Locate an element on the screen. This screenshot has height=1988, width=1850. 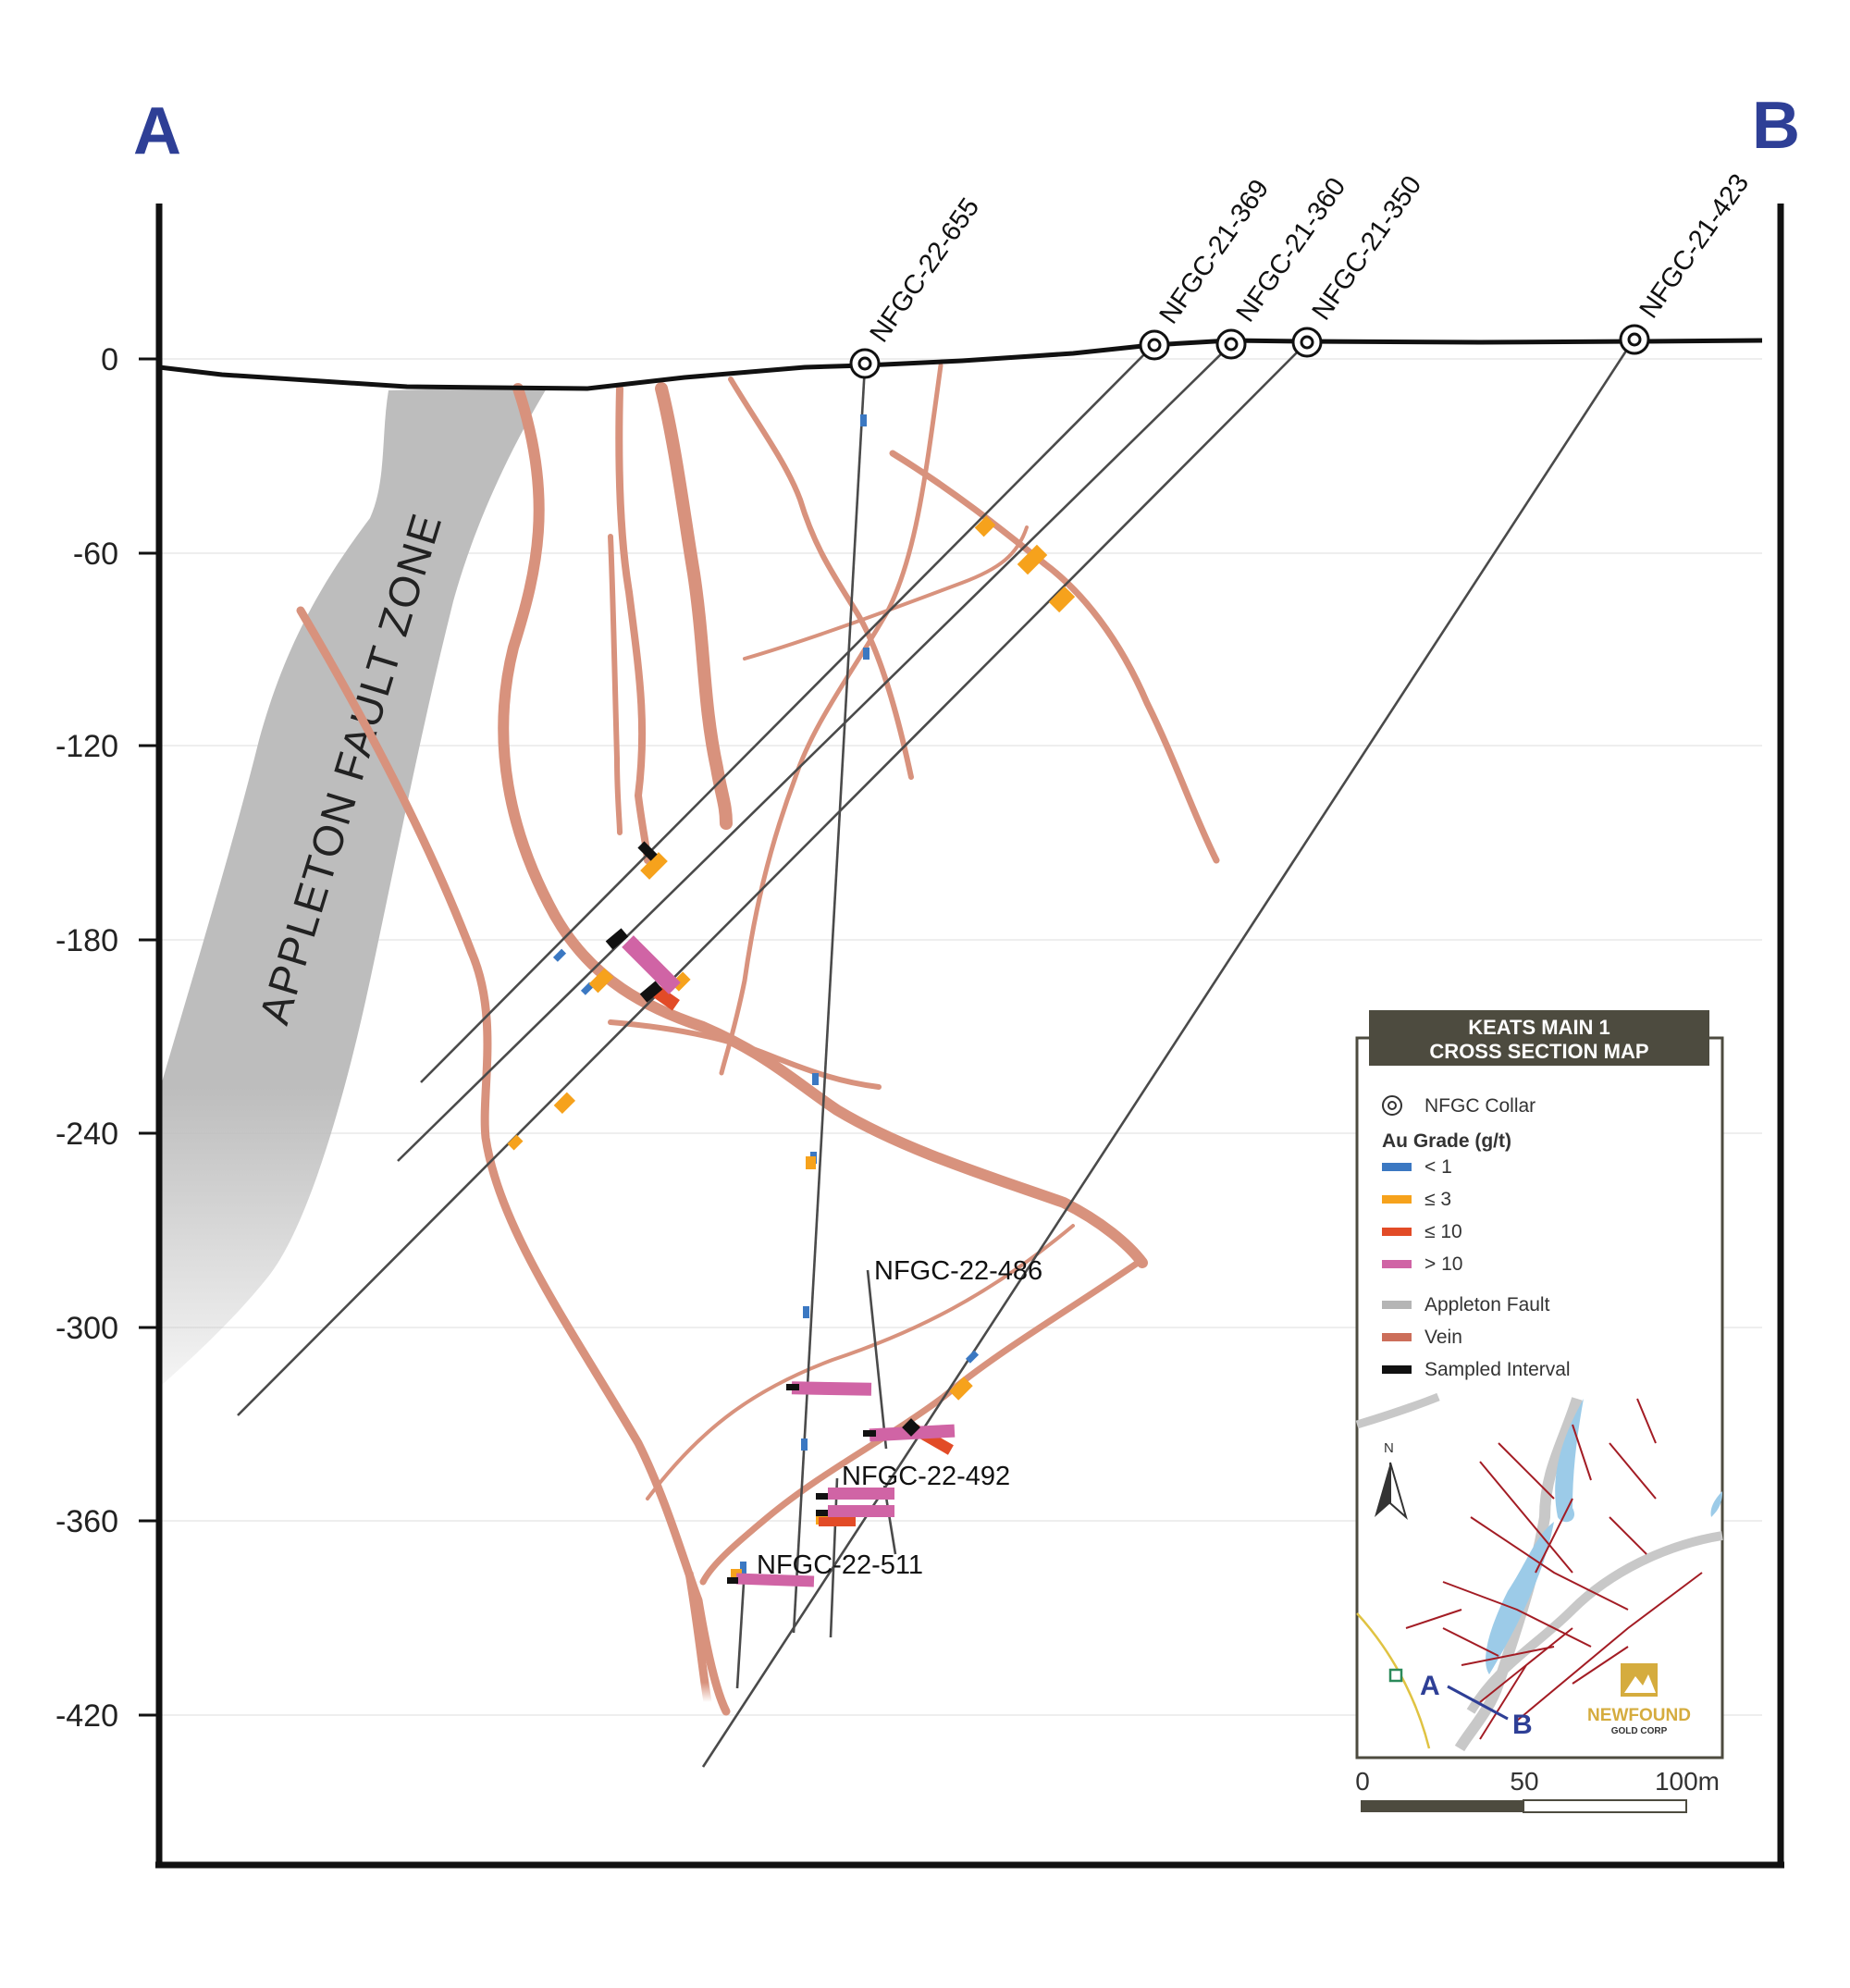
y-ticks is located at coordinates (149, 1037).